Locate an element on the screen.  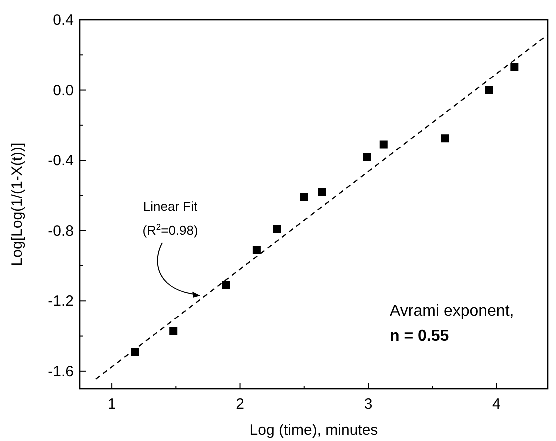
y-tick-label: -0.8 is located at coordinates (61, 231).